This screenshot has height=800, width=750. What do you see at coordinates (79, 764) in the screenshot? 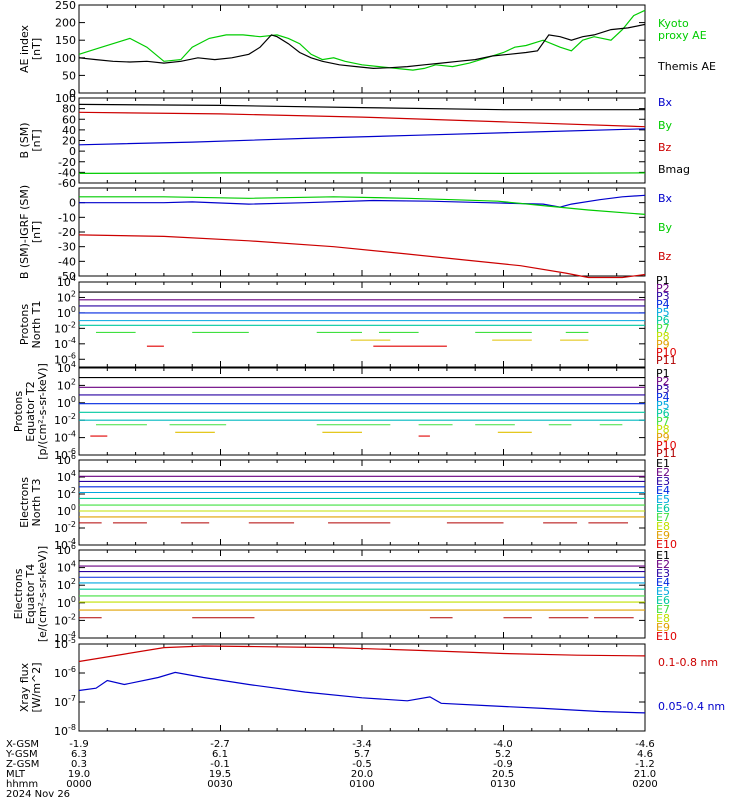
I see `ephemeris-value: 0.3` at bounding box center [79, 764].